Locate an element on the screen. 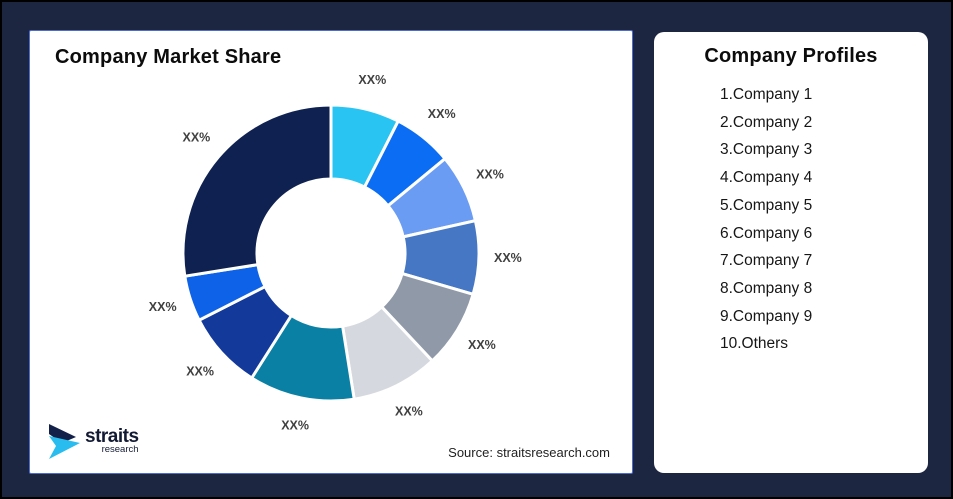  company-profile-item: 7.Company 7 is located at coordinates (766, 261).